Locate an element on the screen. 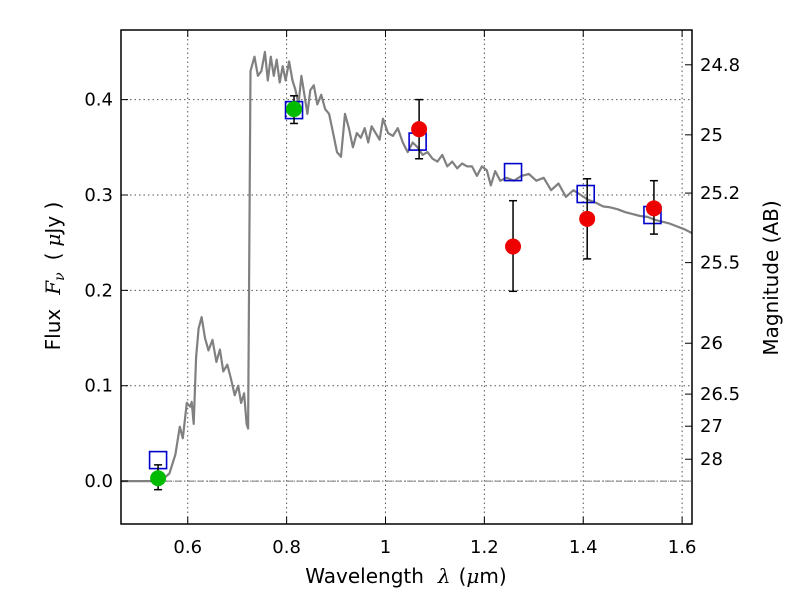 The width and height of the screenshot is (800, 600). magnitude-tick-label: 25.5 is located at coordinates (720, 263).